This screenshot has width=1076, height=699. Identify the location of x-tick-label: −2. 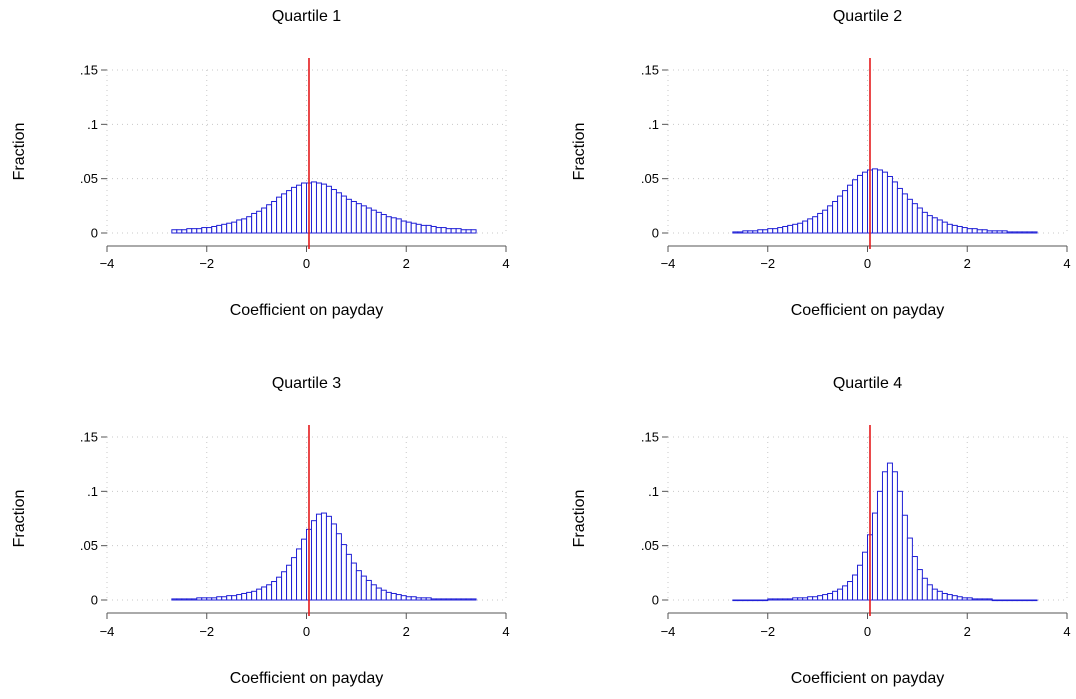
(767, 631).